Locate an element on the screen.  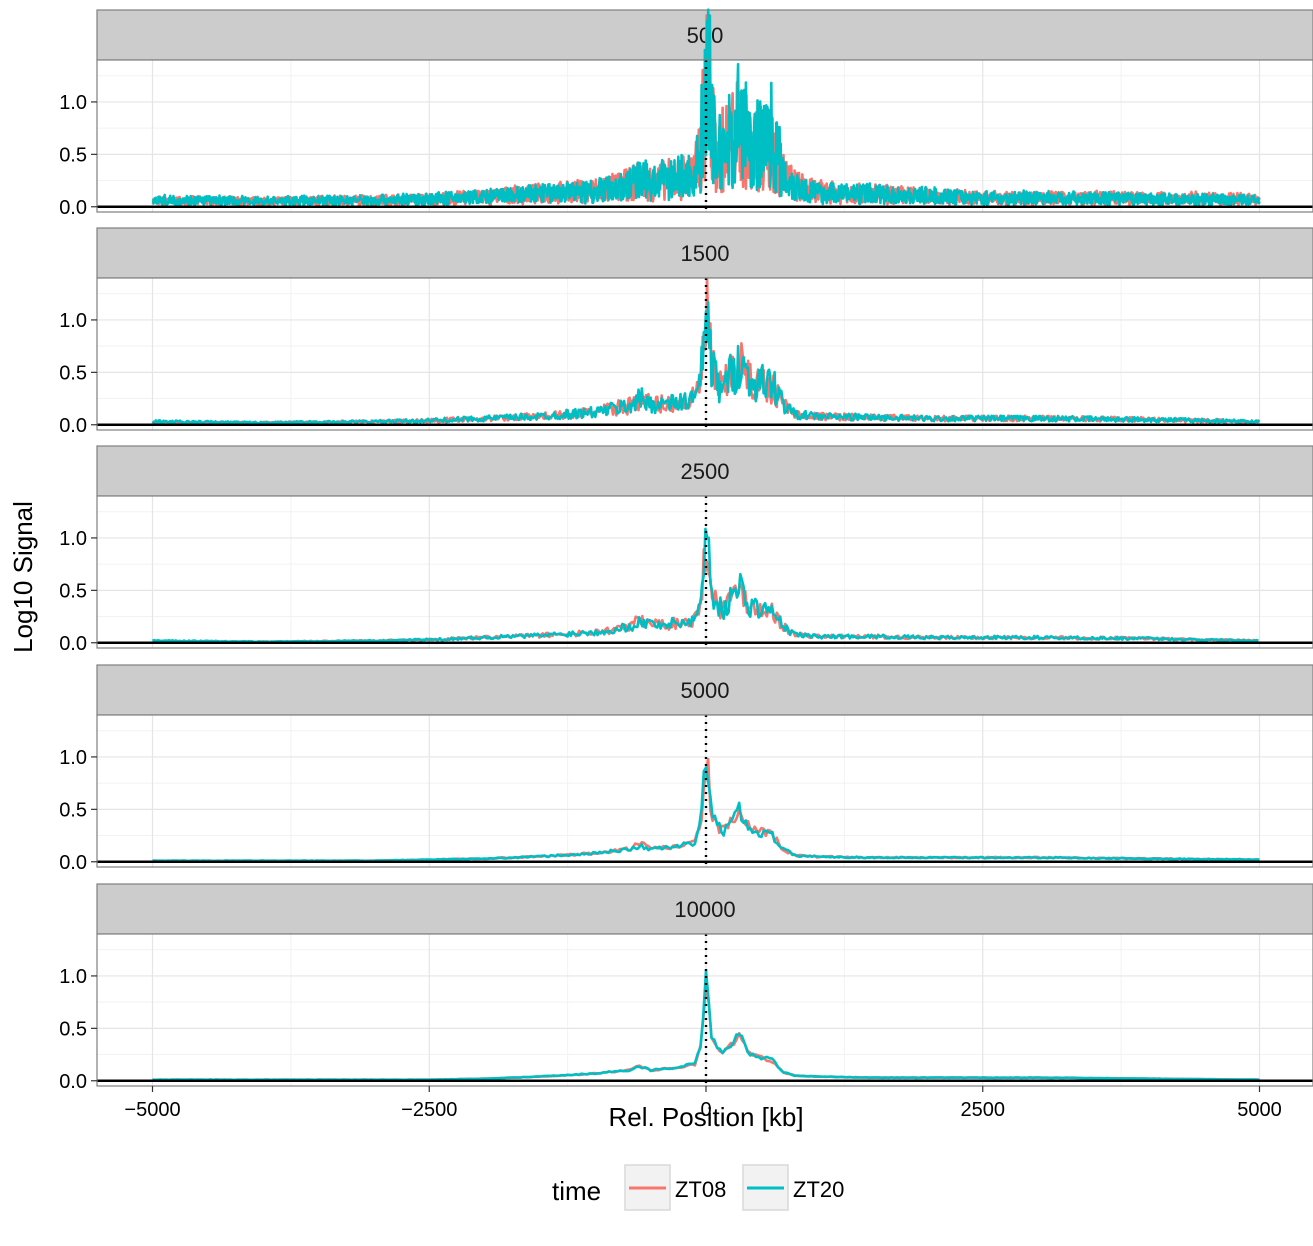
x-axis-title: Rel. Position [kb] is located at coordinates (705, 1117).